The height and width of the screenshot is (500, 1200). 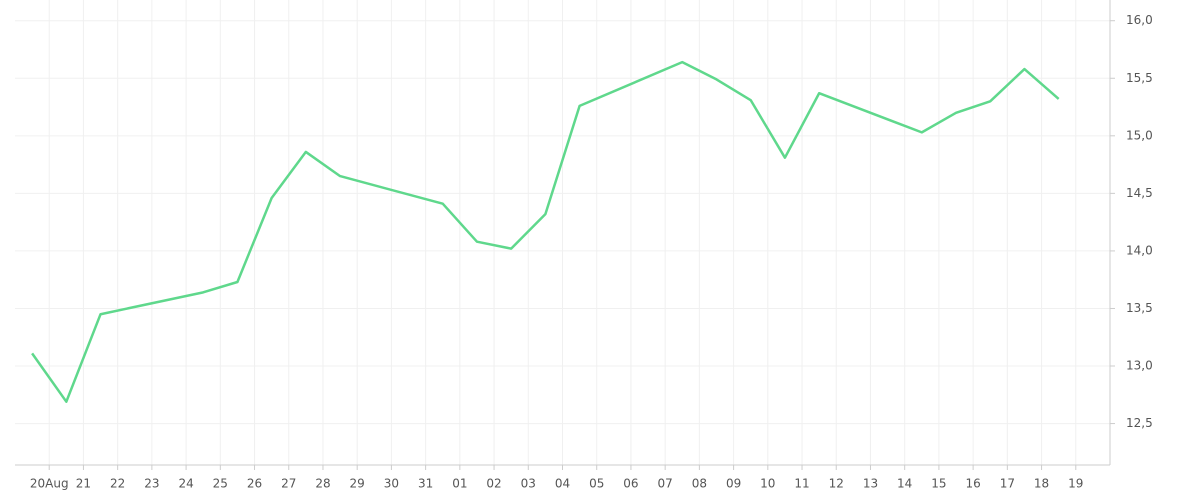 What do you see at coordinates (733, 484) in the screenshot?
I see `x-tick-label: 09` at bounding box center [733, 484].